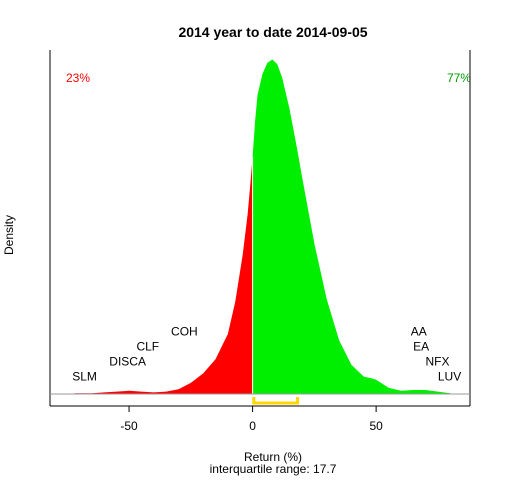 This screenshot has height=480, width=512. Describe the element at coordinates (273, 457) in the screenshot. I see `x-axis-label: Return (%)` at that location.